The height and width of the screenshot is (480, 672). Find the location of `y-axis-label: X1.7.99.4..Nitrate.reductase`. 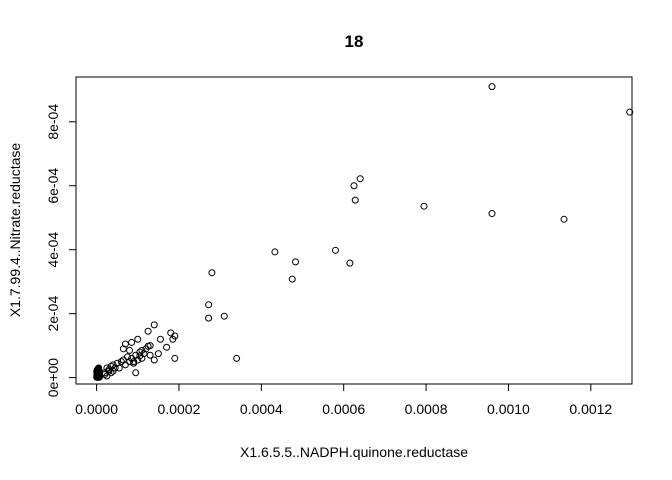

y-axis-label: X1.7.99.4..Nitrate.reductase is located at coordinates (15, 230).